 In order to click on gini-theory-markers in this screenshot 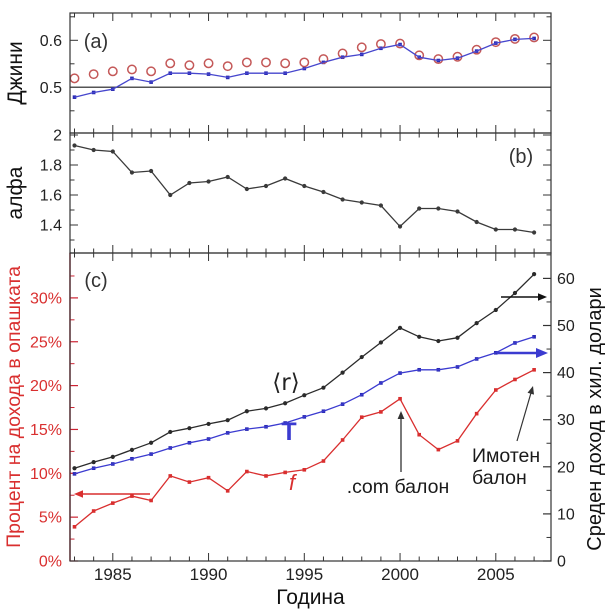, I will do `click(304, 58)`.